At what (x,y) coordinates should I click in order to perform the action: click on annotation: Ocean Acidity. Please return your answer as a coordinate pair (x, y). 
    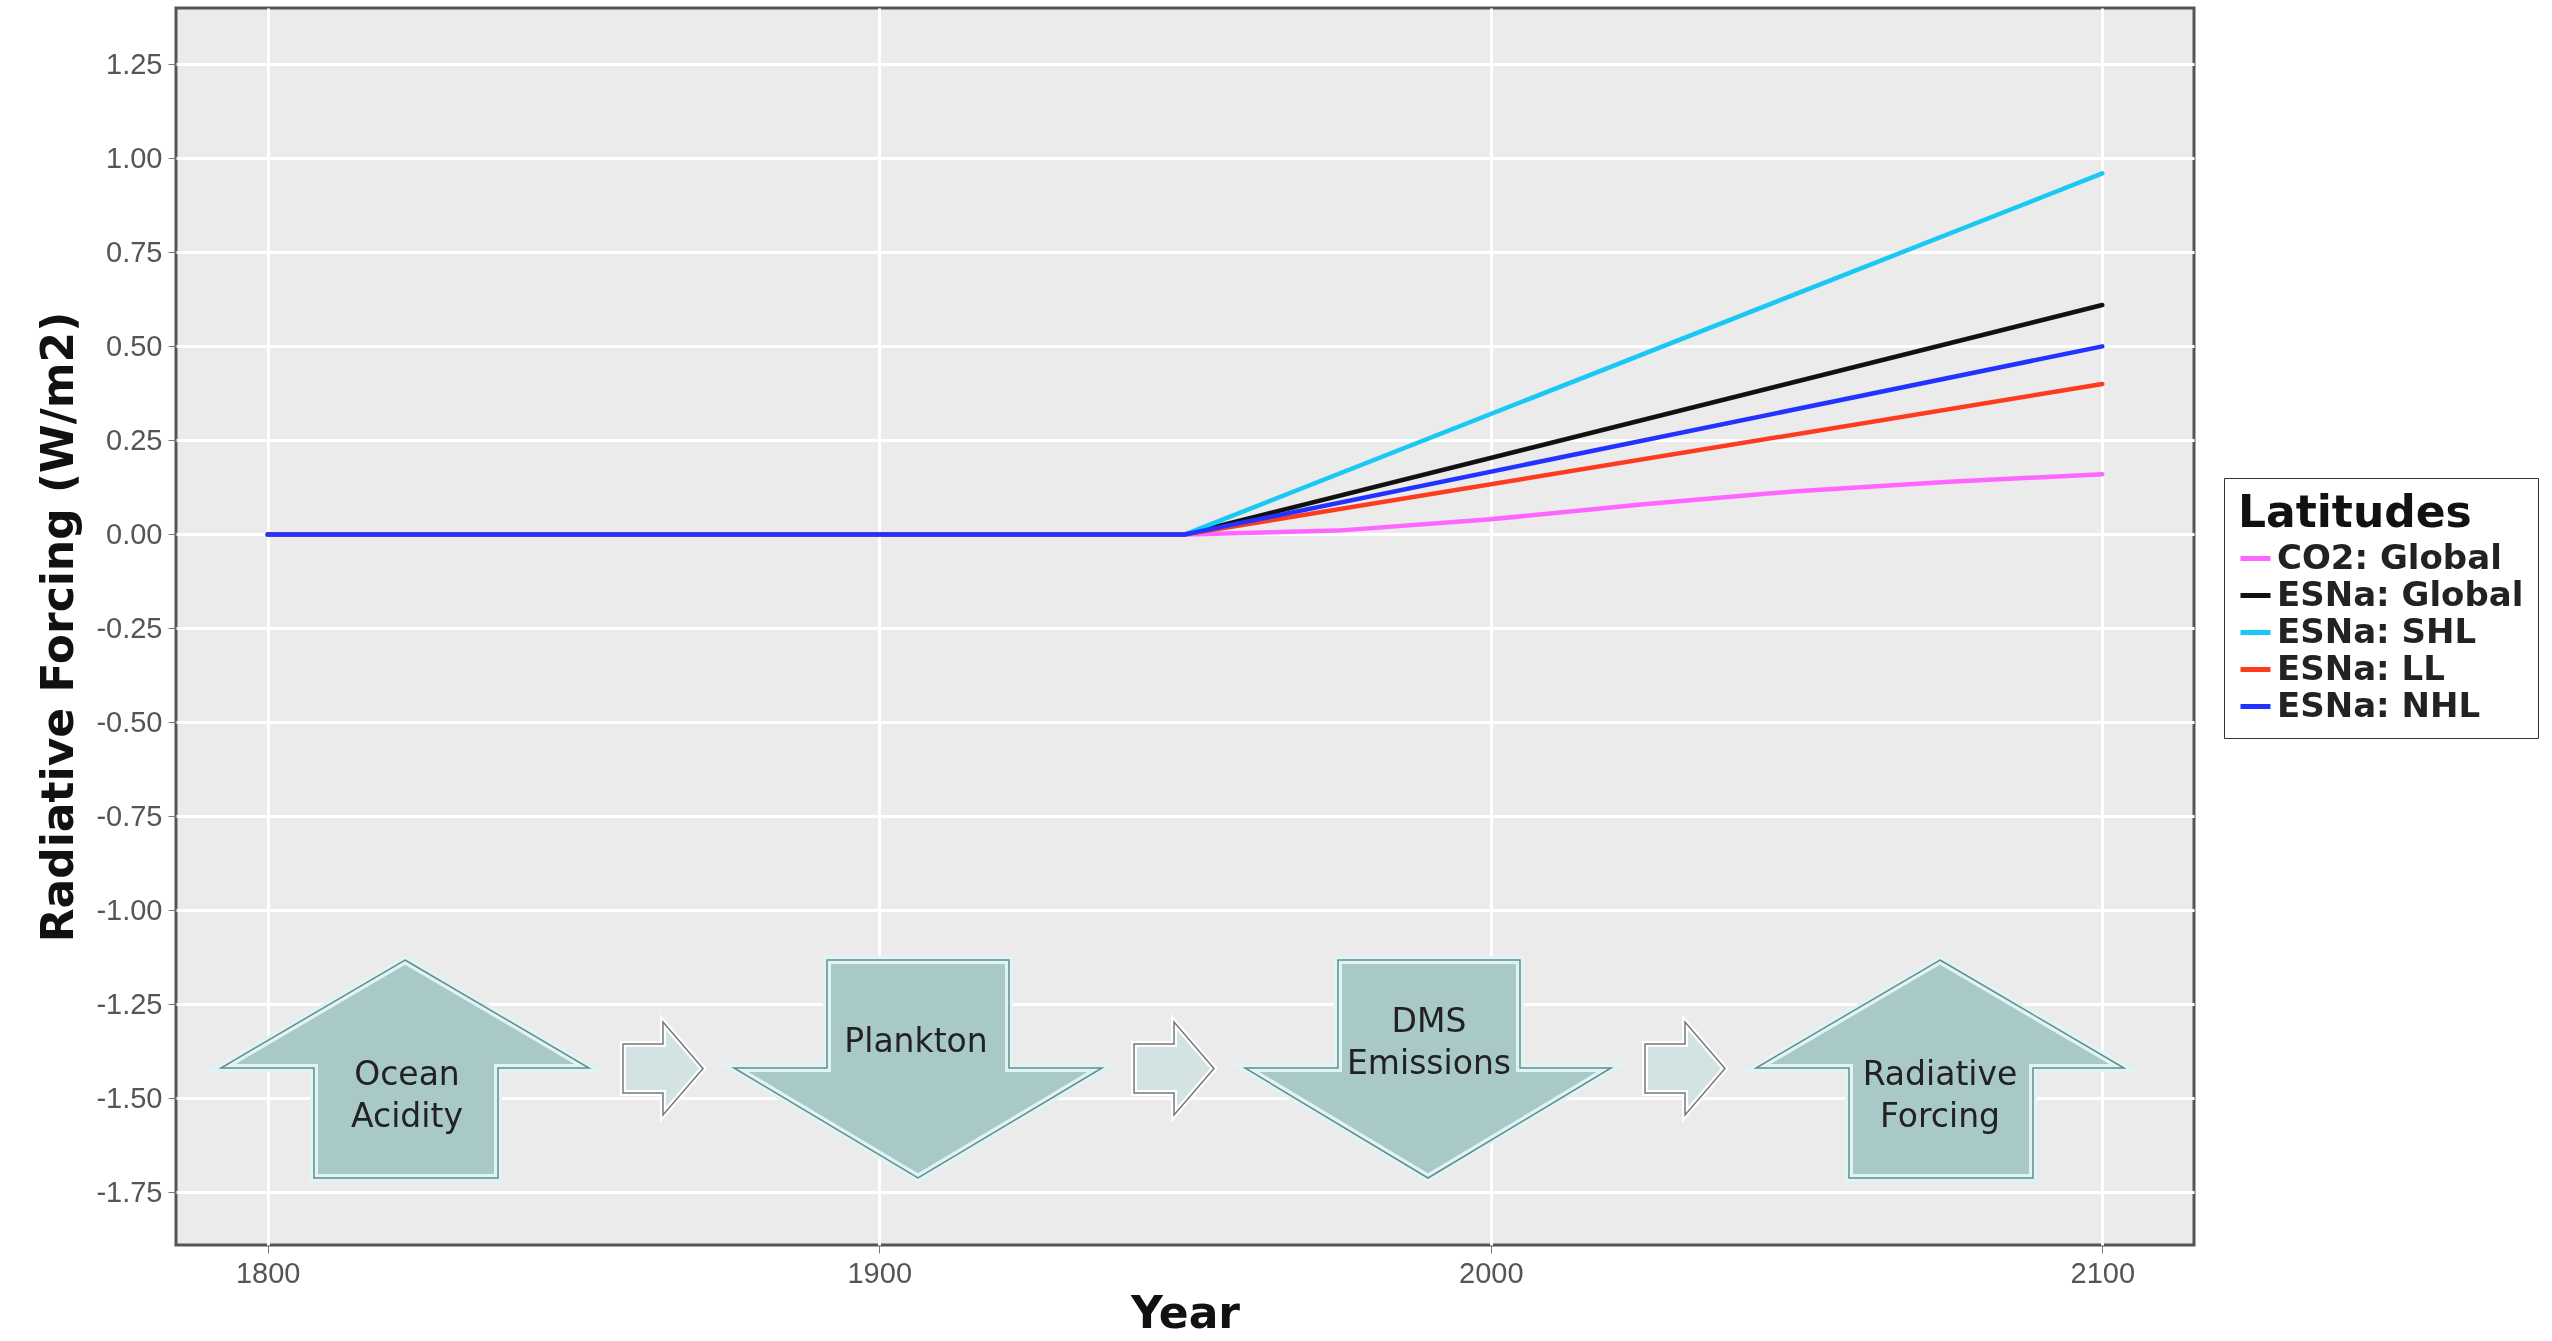
    Looking at the image, I should click on (407, 1094).